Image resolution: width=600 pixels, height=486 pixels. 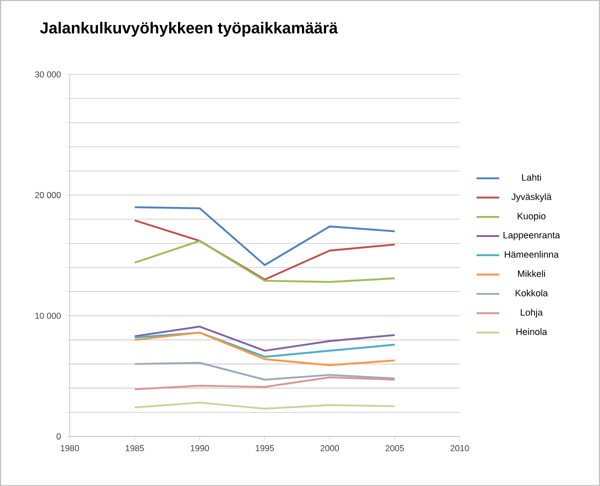 I want to click on x-tick-label: 2005, so click(x=395, y=448).